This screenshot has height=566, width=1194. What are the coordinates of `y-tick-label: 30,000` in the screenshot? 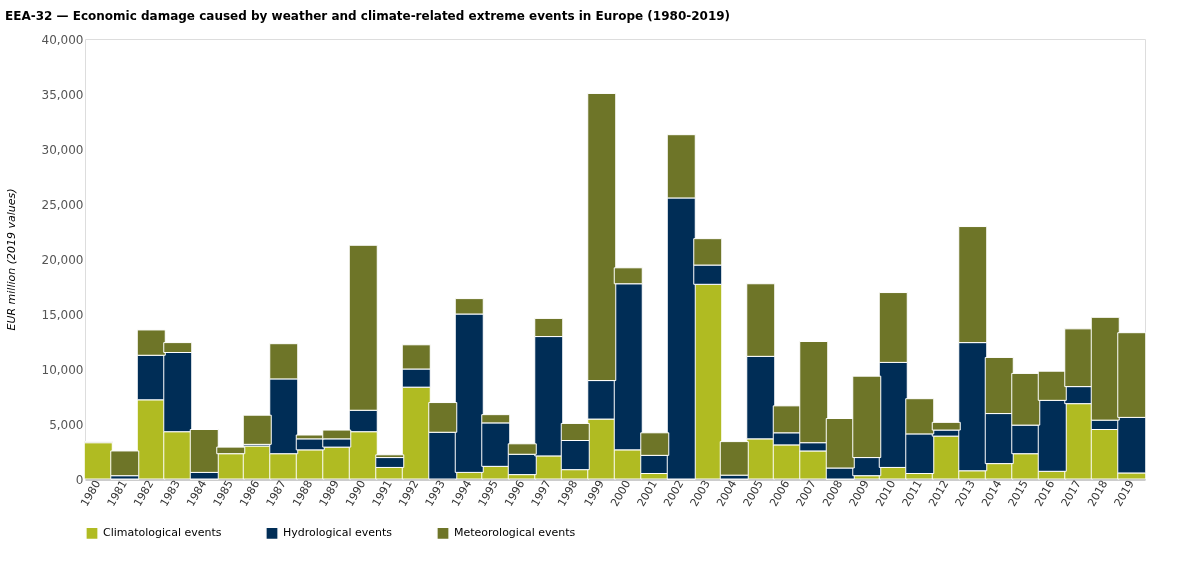 It's located at (62, 149).